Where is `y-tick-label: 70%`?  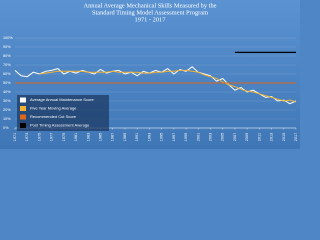
y-tick-label: 70% is located at coordinates (7, 65).